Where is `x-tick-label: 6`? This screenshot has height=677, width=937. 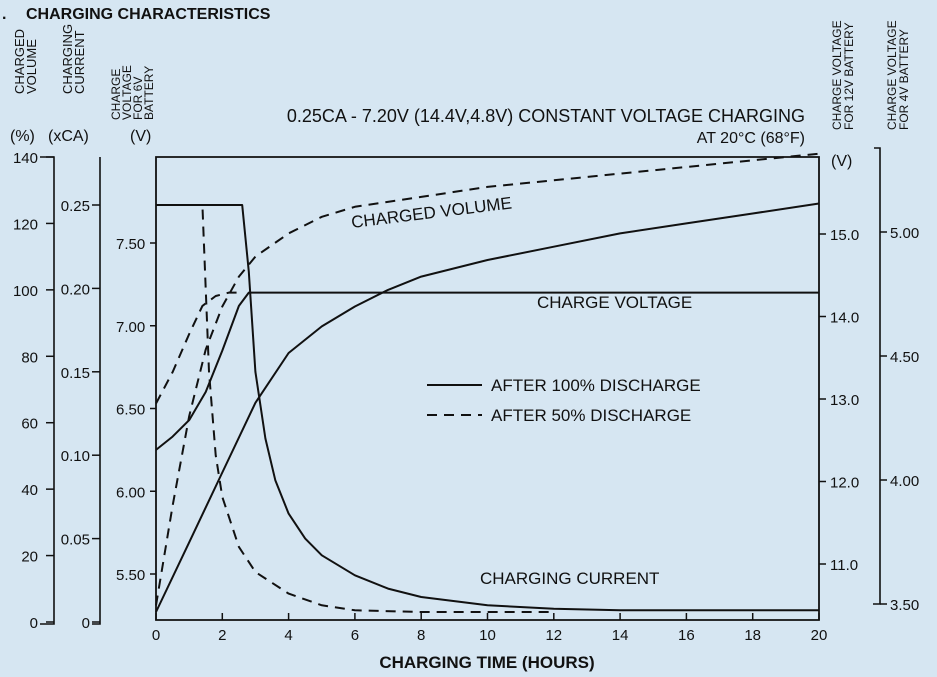
x-tick-label: 6 is located at coordinates (355, 635).